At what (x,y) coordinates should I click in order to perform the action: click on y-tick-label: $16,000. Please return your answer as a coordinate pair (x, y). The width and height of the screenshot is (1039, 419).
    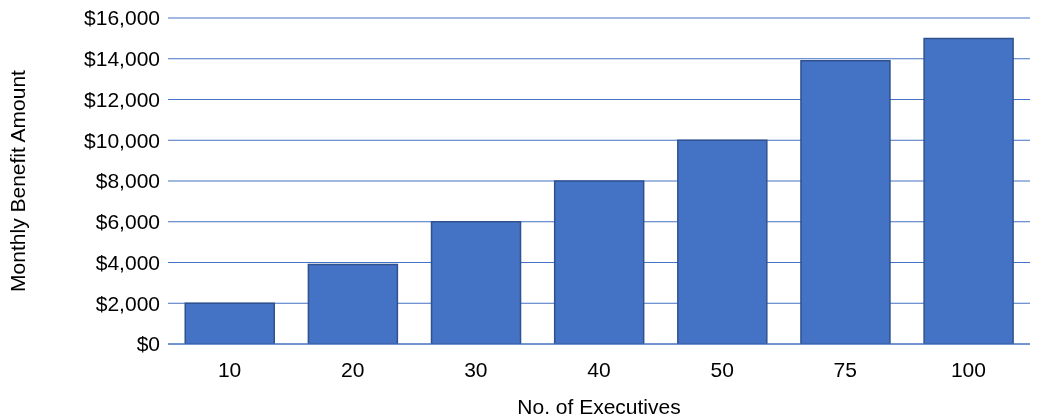
    Looking at the image, I should click on (122, 18).